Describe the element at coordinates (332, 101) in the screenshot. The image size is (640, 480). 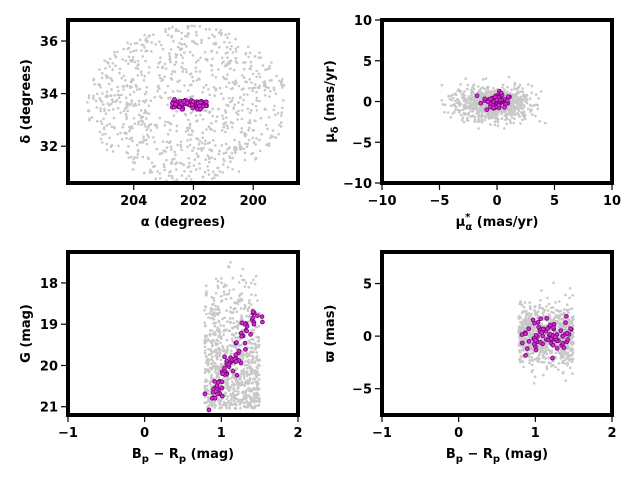
I see `y-axis-label: μδ (mas/yr)` at that location.